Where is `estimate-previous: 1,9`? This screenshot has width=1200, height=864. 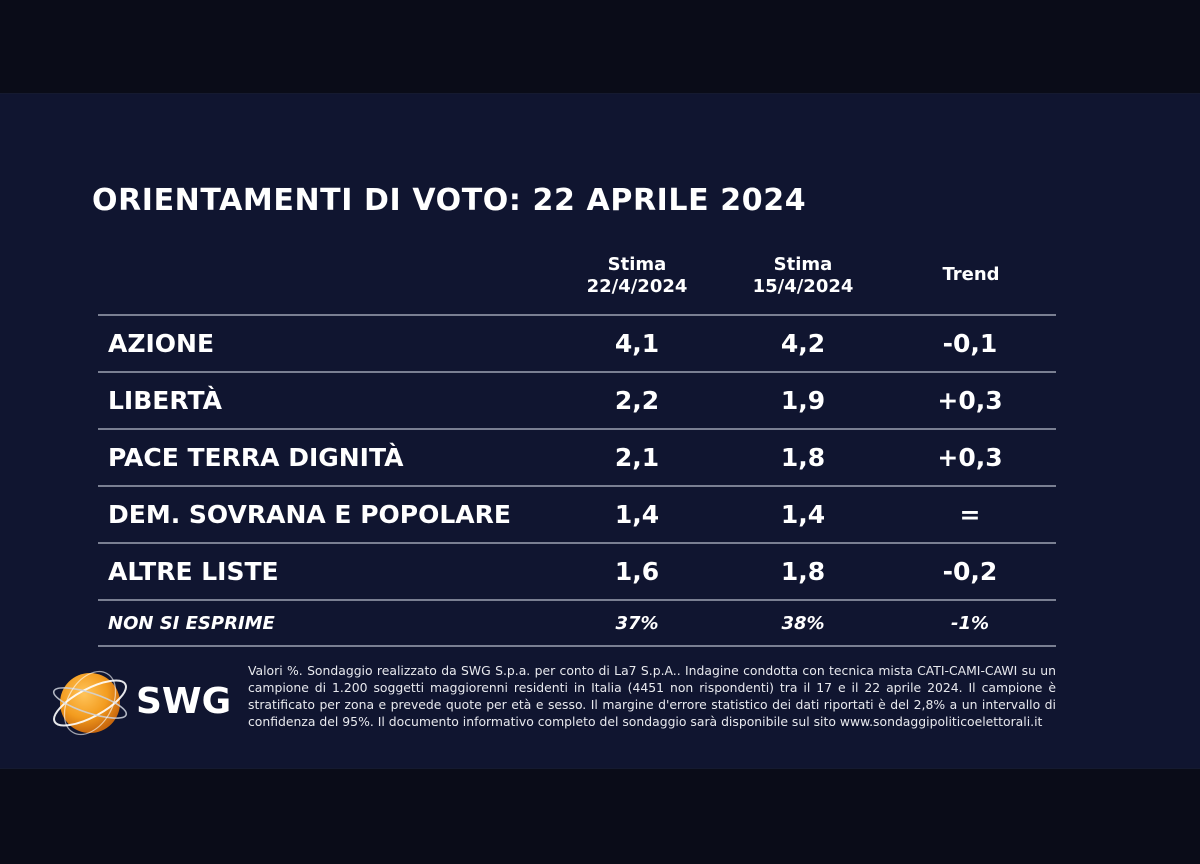 estimate-previous: 1,9 is located at coordinates (803, 400).